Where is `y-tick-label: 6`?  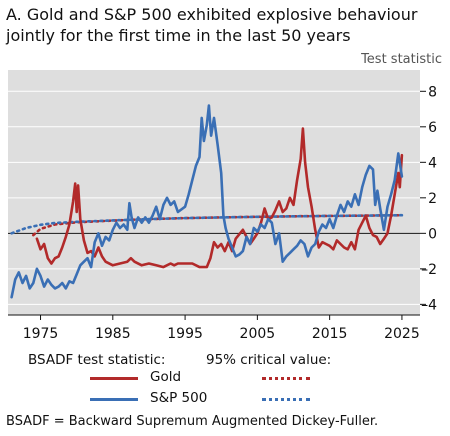
y-tick-label: 6 is located at coordinates (432, 128).